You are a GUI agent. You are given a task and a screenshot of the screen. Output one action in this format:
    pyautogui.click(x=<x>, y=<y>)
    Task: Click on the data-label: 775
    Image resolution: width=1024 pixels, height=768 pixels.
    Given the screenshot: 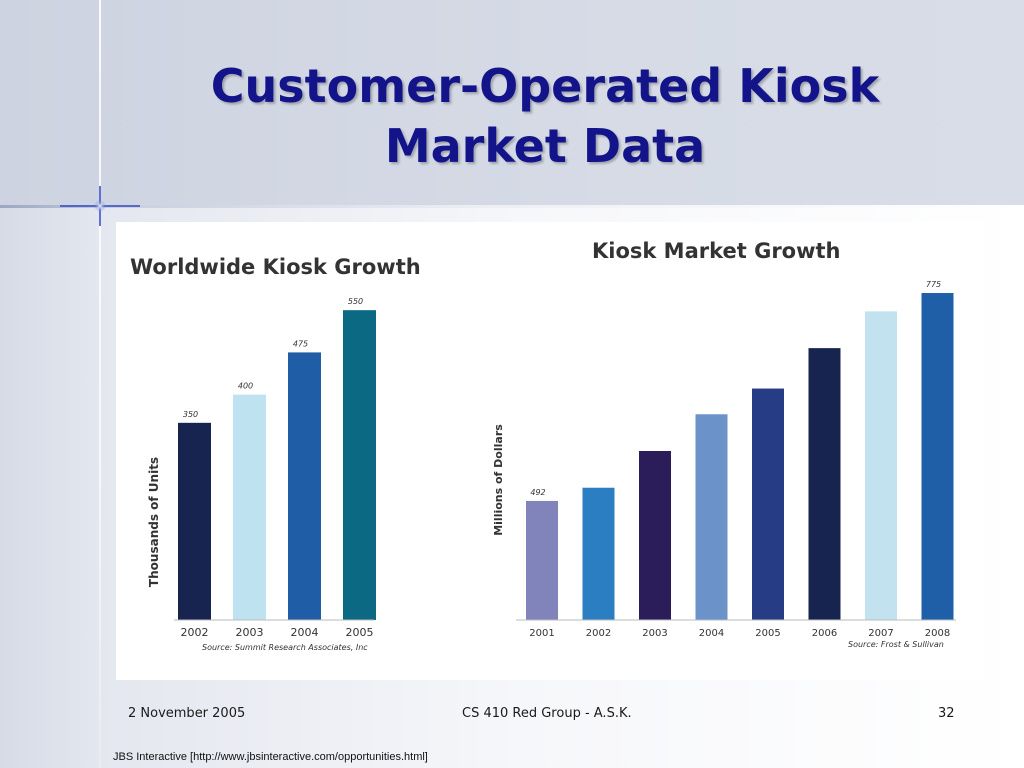 What is the action you would take?
    pyautogui.click(x=933, y=284)
    